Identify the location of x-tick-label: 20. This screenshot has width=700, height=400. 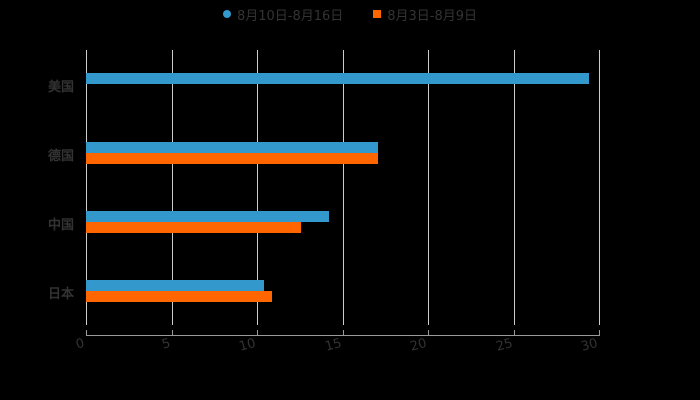
(418, 345).